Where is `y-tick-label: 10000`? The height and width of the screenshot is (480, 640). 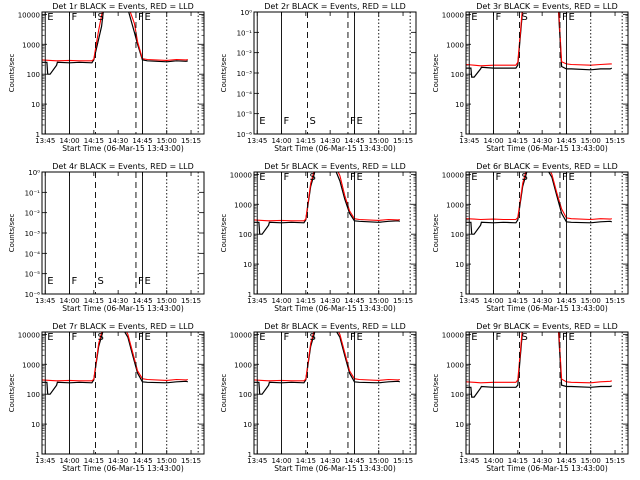
y-tick-label: 10000 is located at coordinates (453, 335).